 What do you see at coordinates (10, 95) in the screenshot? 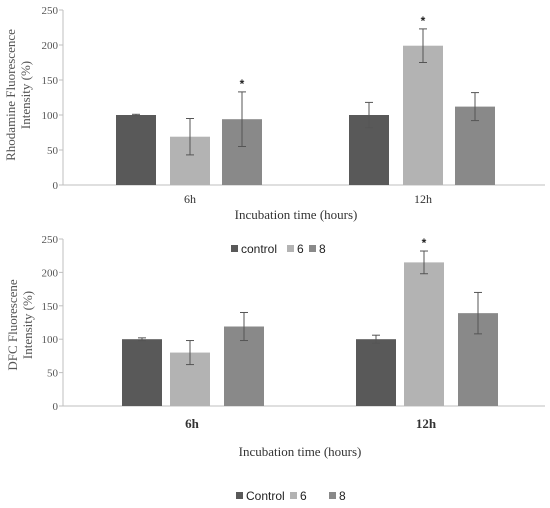
I see `y-axis-title: Rhodamine Fluorescence` at bounding box center [10, 95].